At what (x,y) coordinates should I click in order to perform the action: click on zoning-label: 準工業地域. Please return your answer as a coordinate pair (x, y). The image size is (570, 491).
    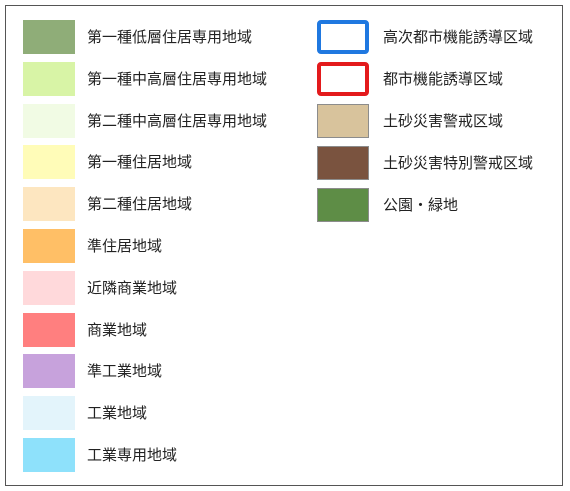
    Looking at the image, I should click on (125, 371).